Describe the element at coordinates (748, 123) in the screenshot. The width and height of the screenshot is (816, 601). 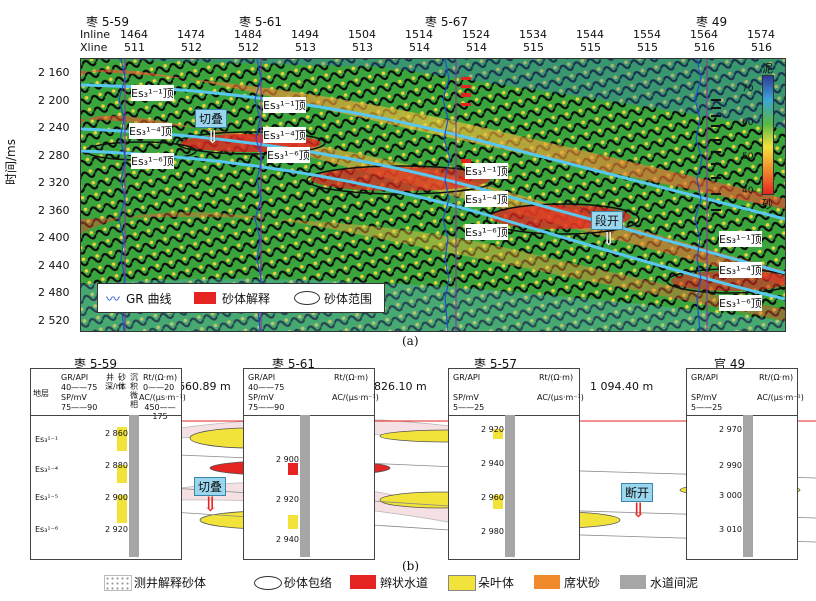
I see `colorbar-tick-60: 60` at that location.